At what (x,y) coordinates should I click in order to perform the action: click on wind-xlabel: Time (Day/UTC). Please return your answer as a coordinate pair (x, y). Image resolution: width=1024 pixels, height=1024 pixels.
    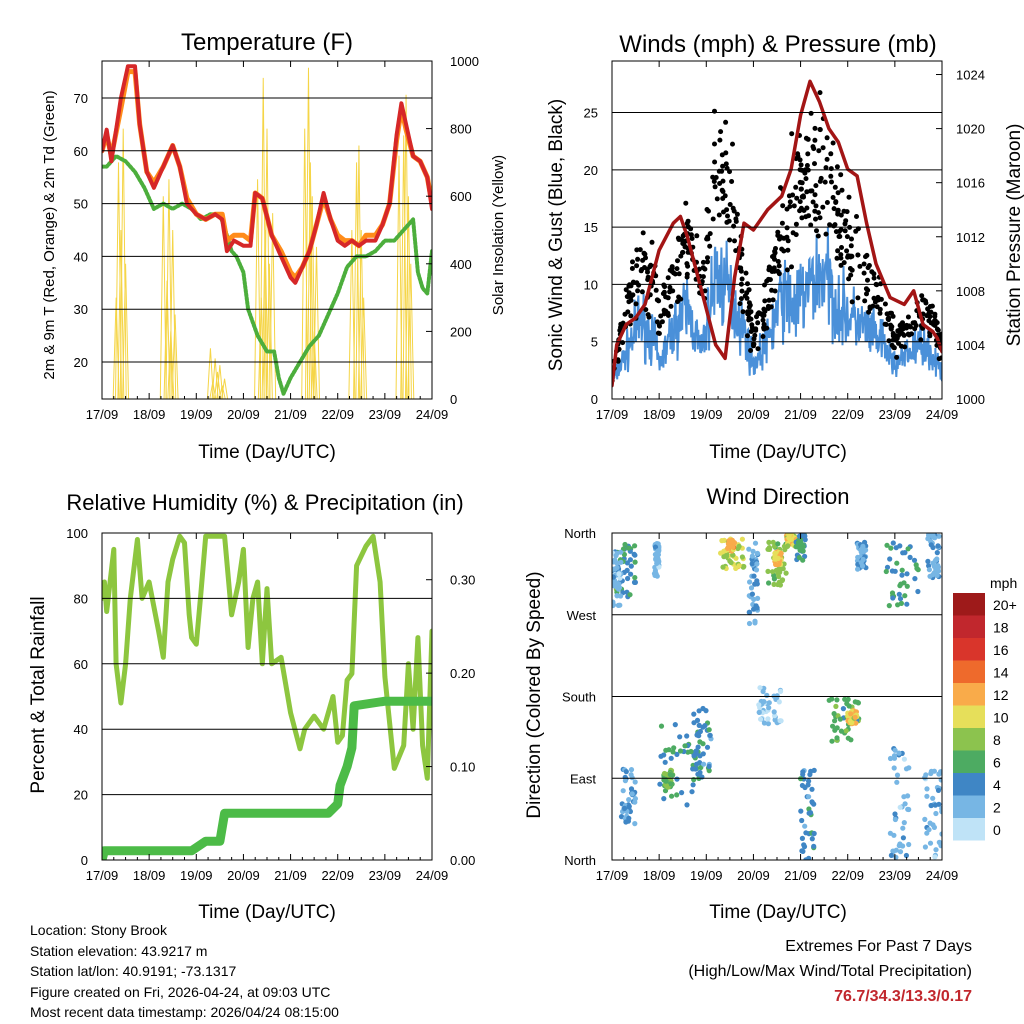
    Looking at the image, I should click on (778, 452).